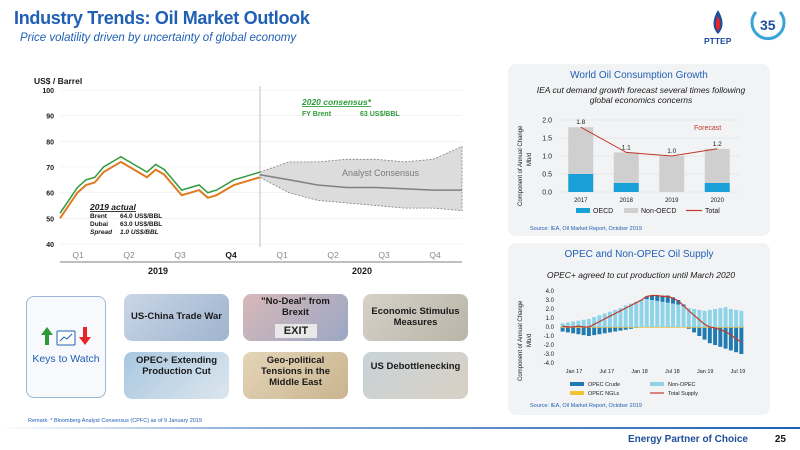 The height and width of the screenshot is (450, 800). What do you see at coordinates (176, 366) in the screenshot?
I see `tile-opec-cut-label: OPEC+ Extending Production Cut` at bounding box center [176, 366].